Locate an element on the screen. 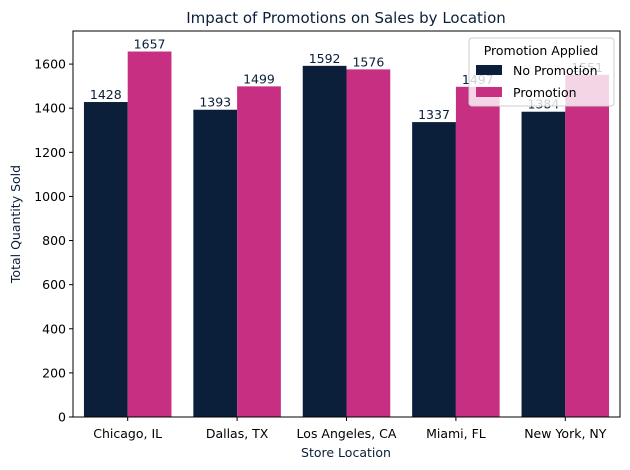 The image size is (630, 470). data-label-promotion-dallas-tx: 1499 is located at coordinates (259, 78).